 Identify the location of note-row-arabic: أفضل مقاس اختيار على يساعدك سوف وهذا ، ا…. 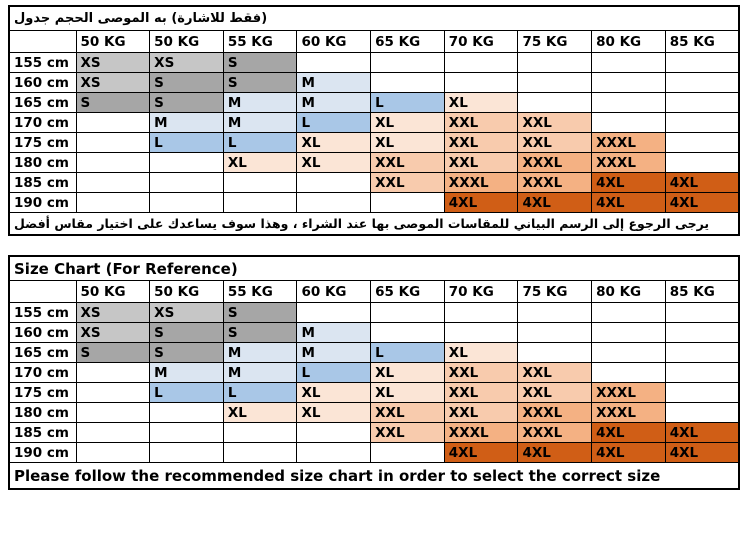
(374, 224).